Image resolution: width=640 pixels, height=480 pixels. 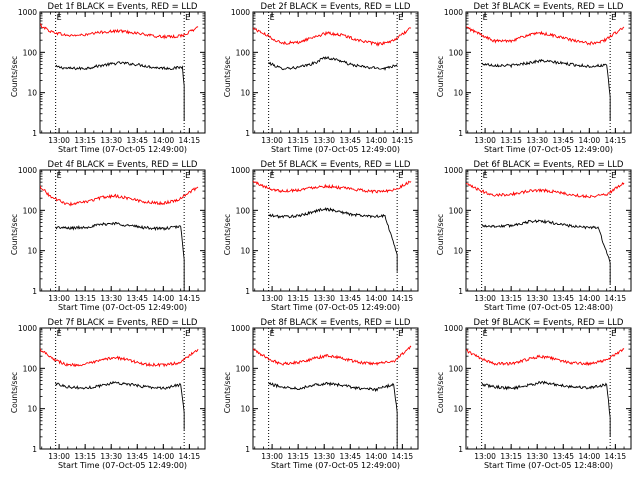 I want to click on chart-title: Det 3f BLACK = Events, RED = LLD, so click(x=549, y=7).